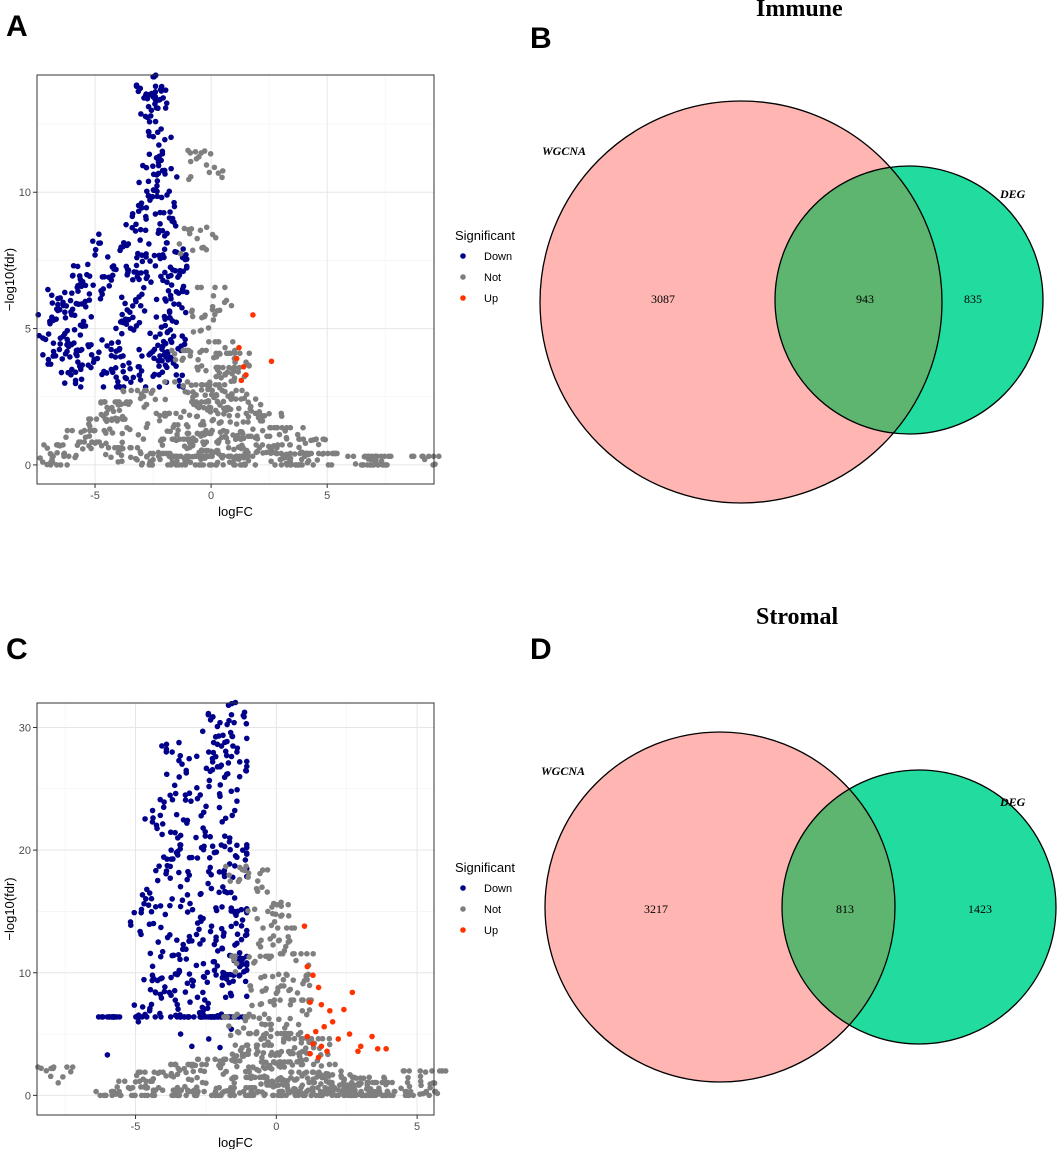  What do you see at coordinates (25, 193) in the screenshot?
I see `y-tick-label: 10` at bounding box center [25, 193].